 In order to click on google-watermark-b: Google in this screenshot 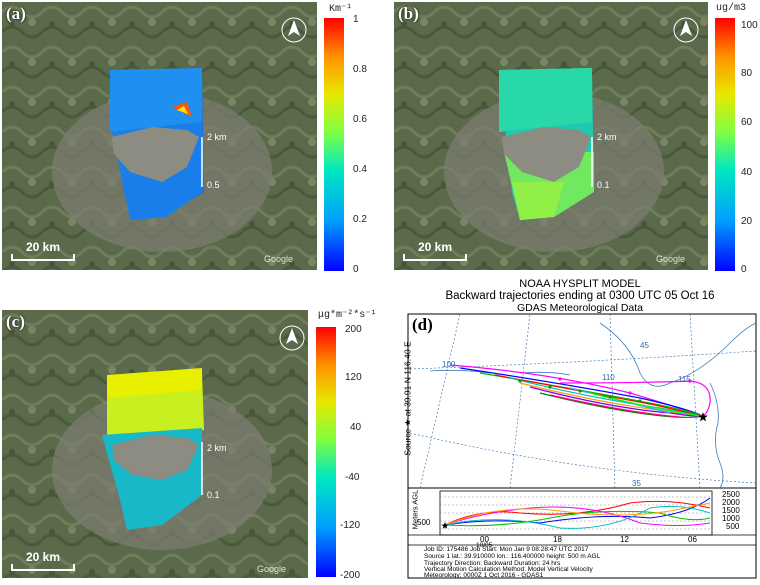, I will do `click(671, 259)`.